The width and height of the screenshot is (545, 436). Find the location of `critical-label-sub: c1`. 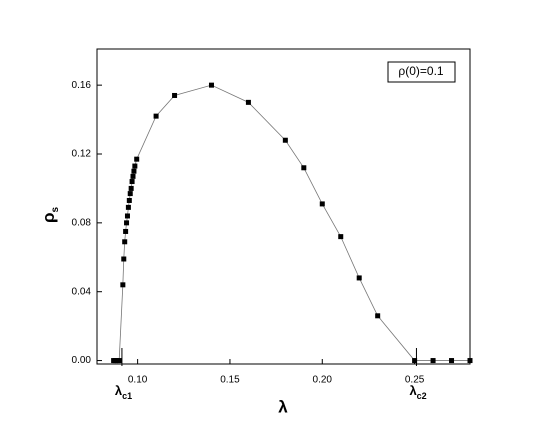

critical-label-sub: c1 is located at coordinates (127, 396).